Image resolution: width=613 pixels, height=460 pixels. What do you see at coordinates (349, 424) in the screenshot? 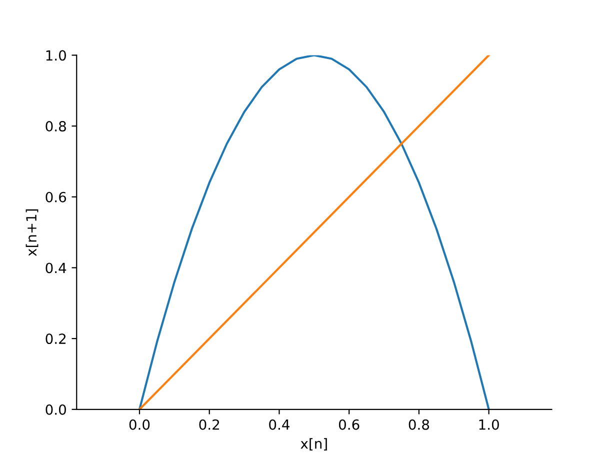
I see `x-tick-label: 0.6` at bounding box center [349, 424].